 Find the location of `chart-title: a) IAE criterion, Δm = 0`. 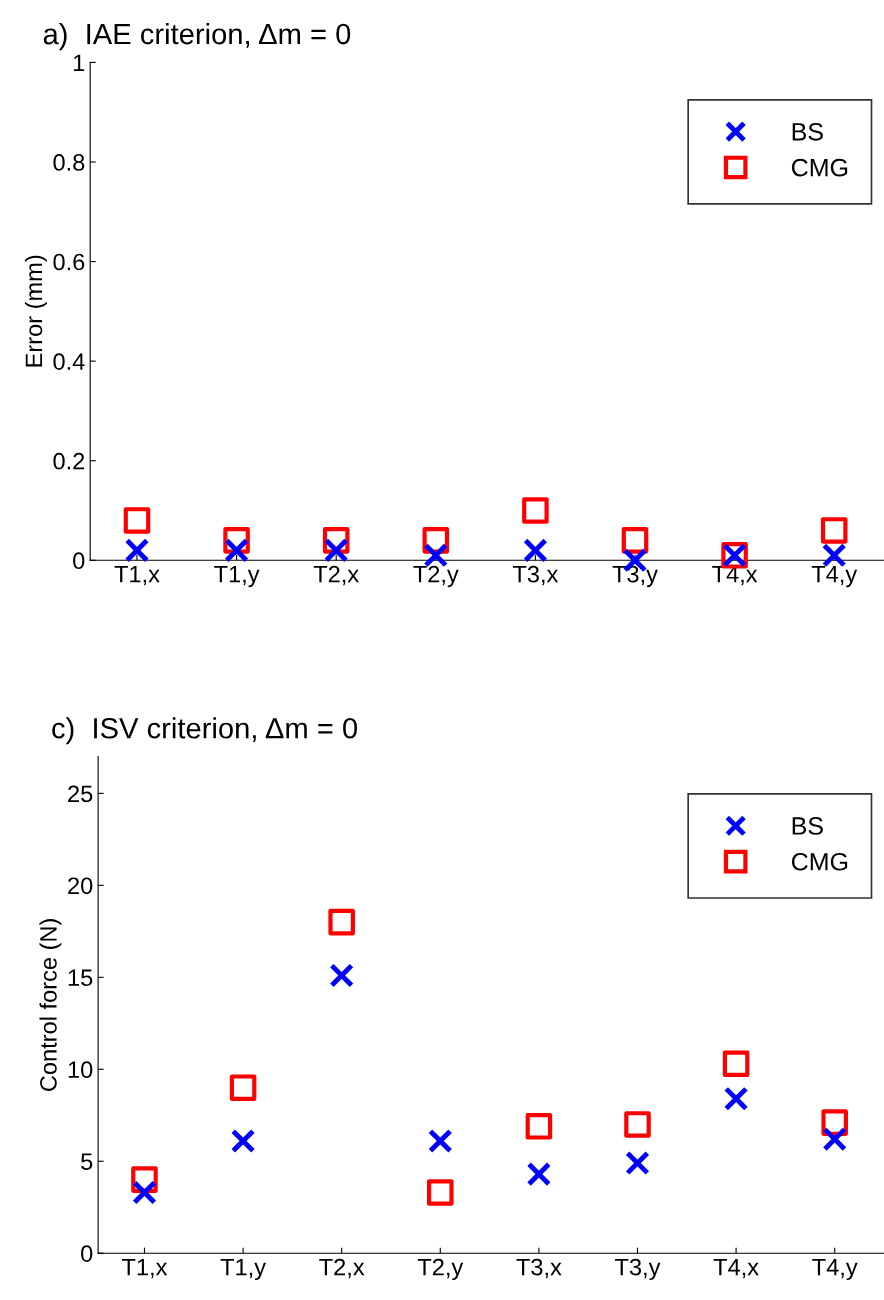

chart-title: a) IAE criterion, Δm = 0 is located at coordinates (197, 36).